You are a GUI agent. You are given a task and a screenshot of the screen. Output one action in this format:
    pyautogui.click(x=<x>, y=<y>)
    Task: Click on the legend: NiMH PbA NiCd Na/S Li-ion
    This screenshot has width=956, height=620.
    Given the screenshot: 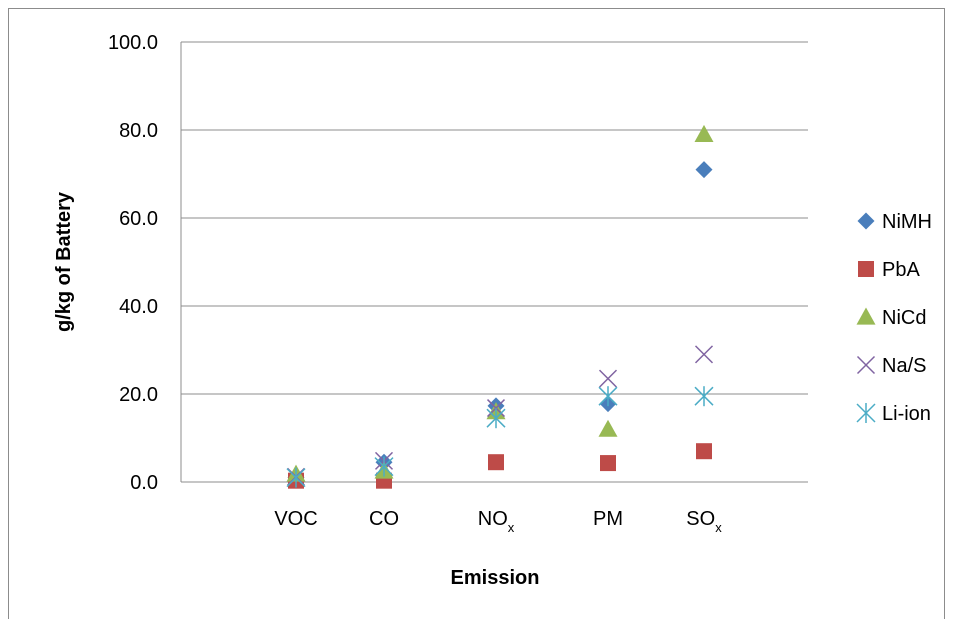 What is the action you would take?
    pyautogui.click(x=894, y=318)
    